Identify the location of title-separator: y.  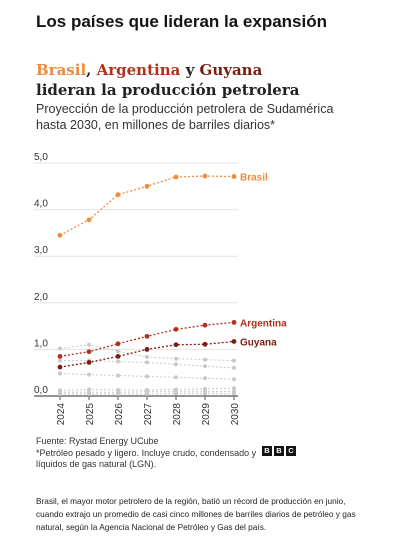
(190, 70).